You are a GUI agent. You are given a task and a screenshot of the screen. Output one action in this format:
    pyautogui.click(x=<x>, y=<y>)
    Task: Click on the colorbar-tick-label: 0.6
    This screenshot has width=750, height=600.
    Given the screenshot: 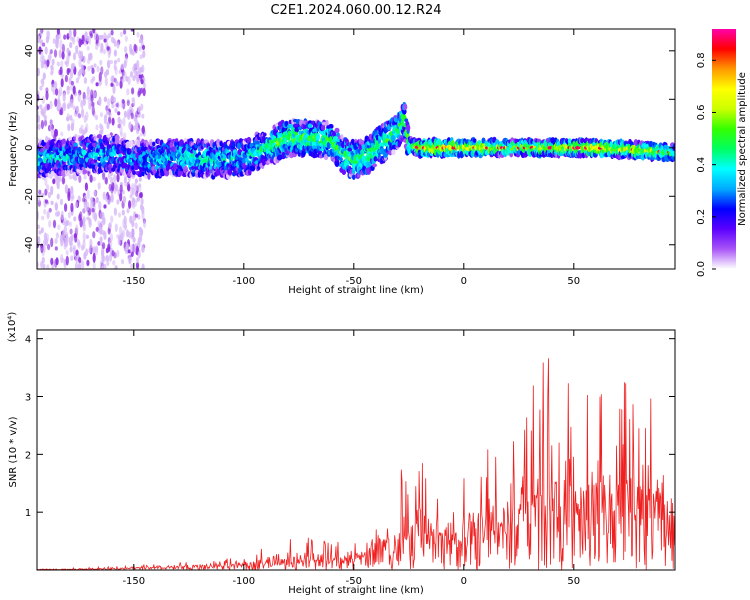 What is the action you would take?
    pyautogui.click(x=701, y=113)
    